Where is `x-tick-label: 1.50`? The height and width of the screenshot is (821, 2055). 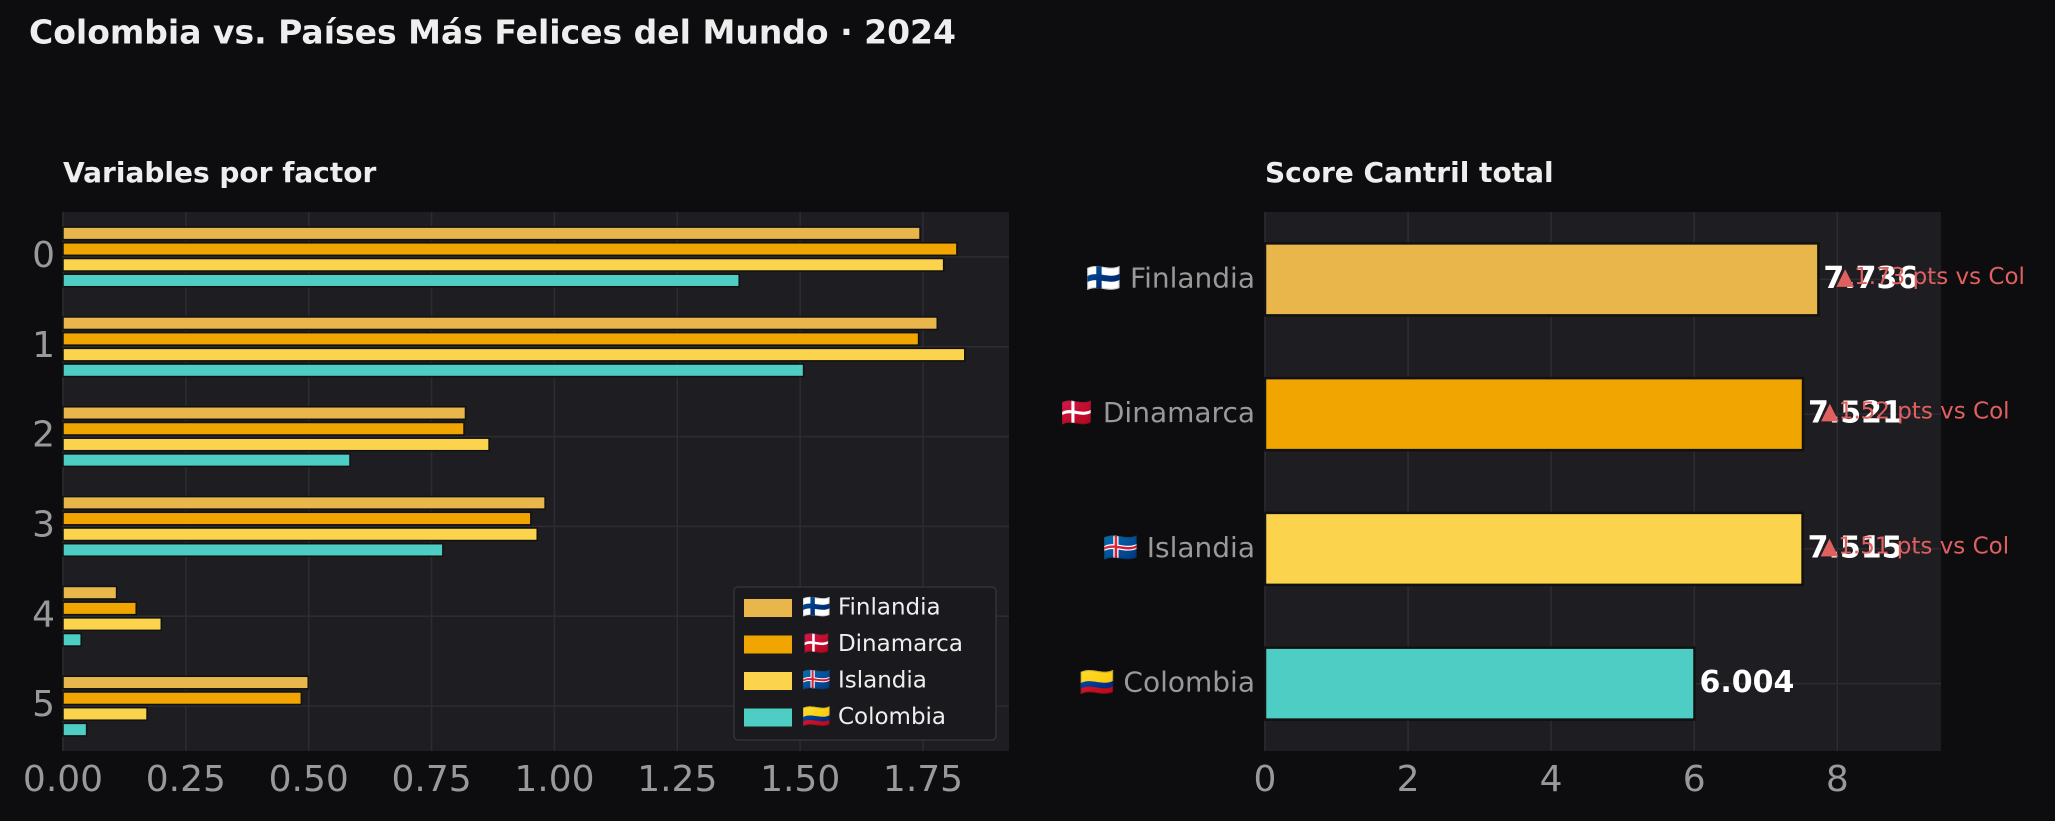
x-tick-label: 1.50 is located at coordinates (800, 779).